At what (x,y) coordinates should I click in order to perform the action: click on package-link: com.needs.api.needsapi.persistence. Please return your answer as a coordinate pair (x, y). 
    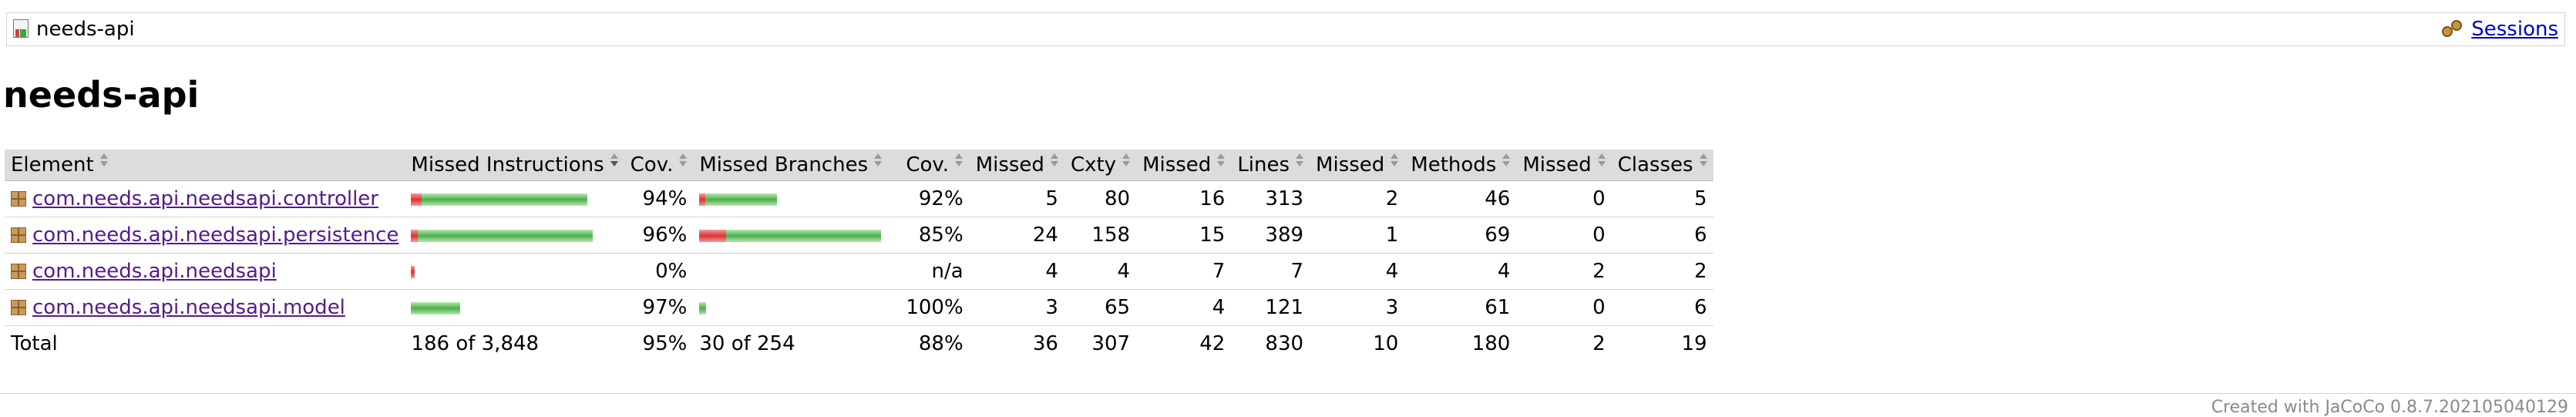
    Looking at the image, I should click on (215, 235).